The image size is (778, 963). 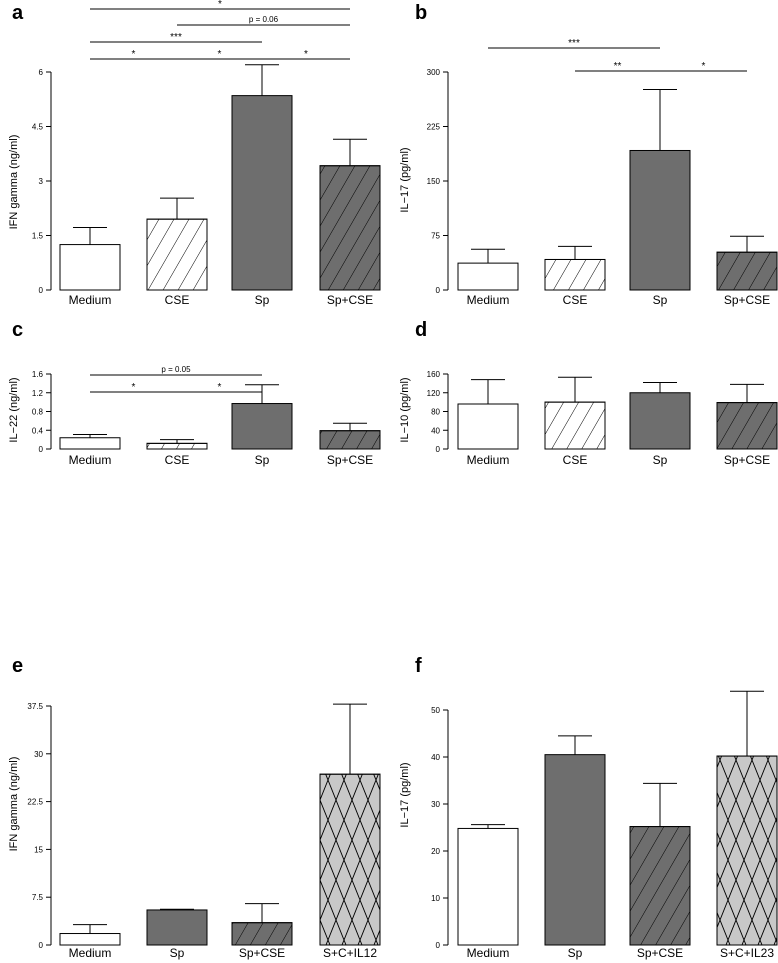 I want to click on y-tick-label: 150, so click(x=434, y=181).